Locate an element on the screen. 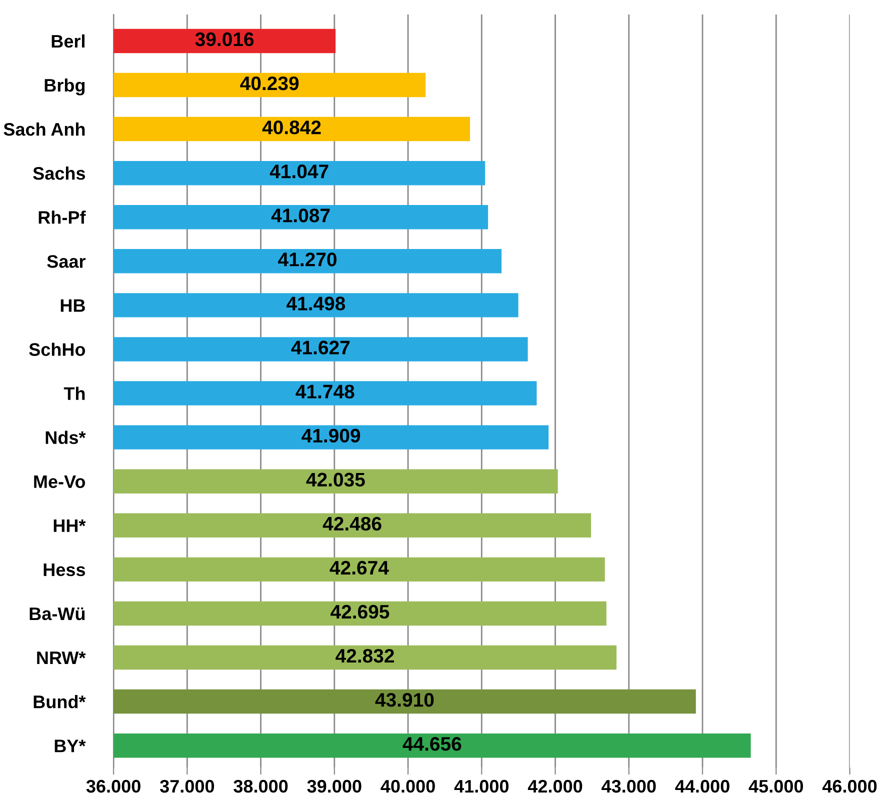 The image size is (887, 808). y-tick-label: BY* is located at coordinates (70, 746).